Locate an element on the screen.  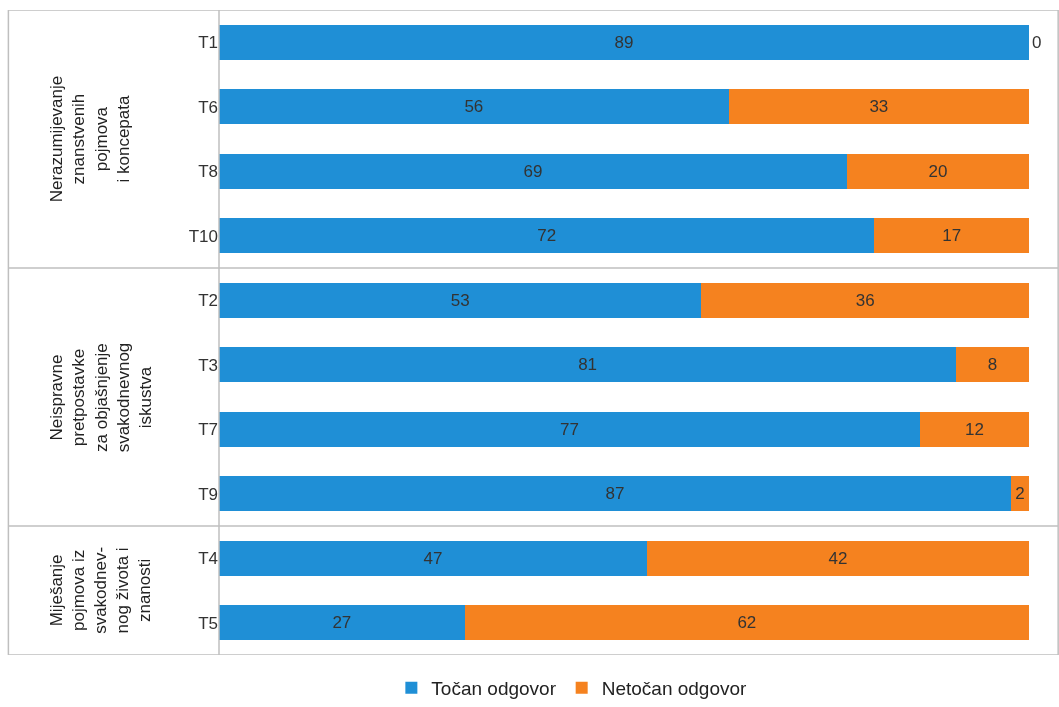
text: Miješanje pojmova iz svakodnev- nog života i znanosti is located at coordinates (100, 590).